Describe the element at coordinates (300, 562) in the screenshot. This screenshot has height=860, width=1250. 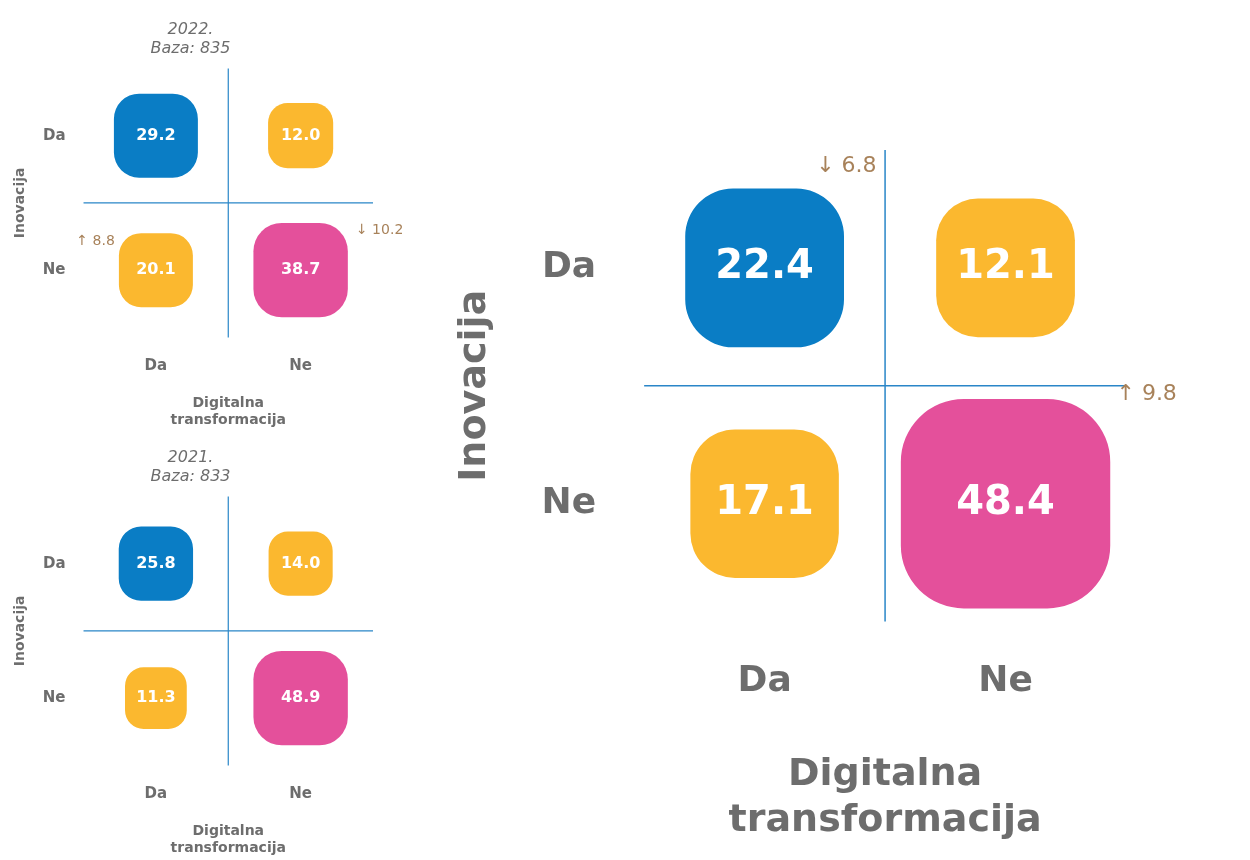
I see `data-label: 14.0` at that location.